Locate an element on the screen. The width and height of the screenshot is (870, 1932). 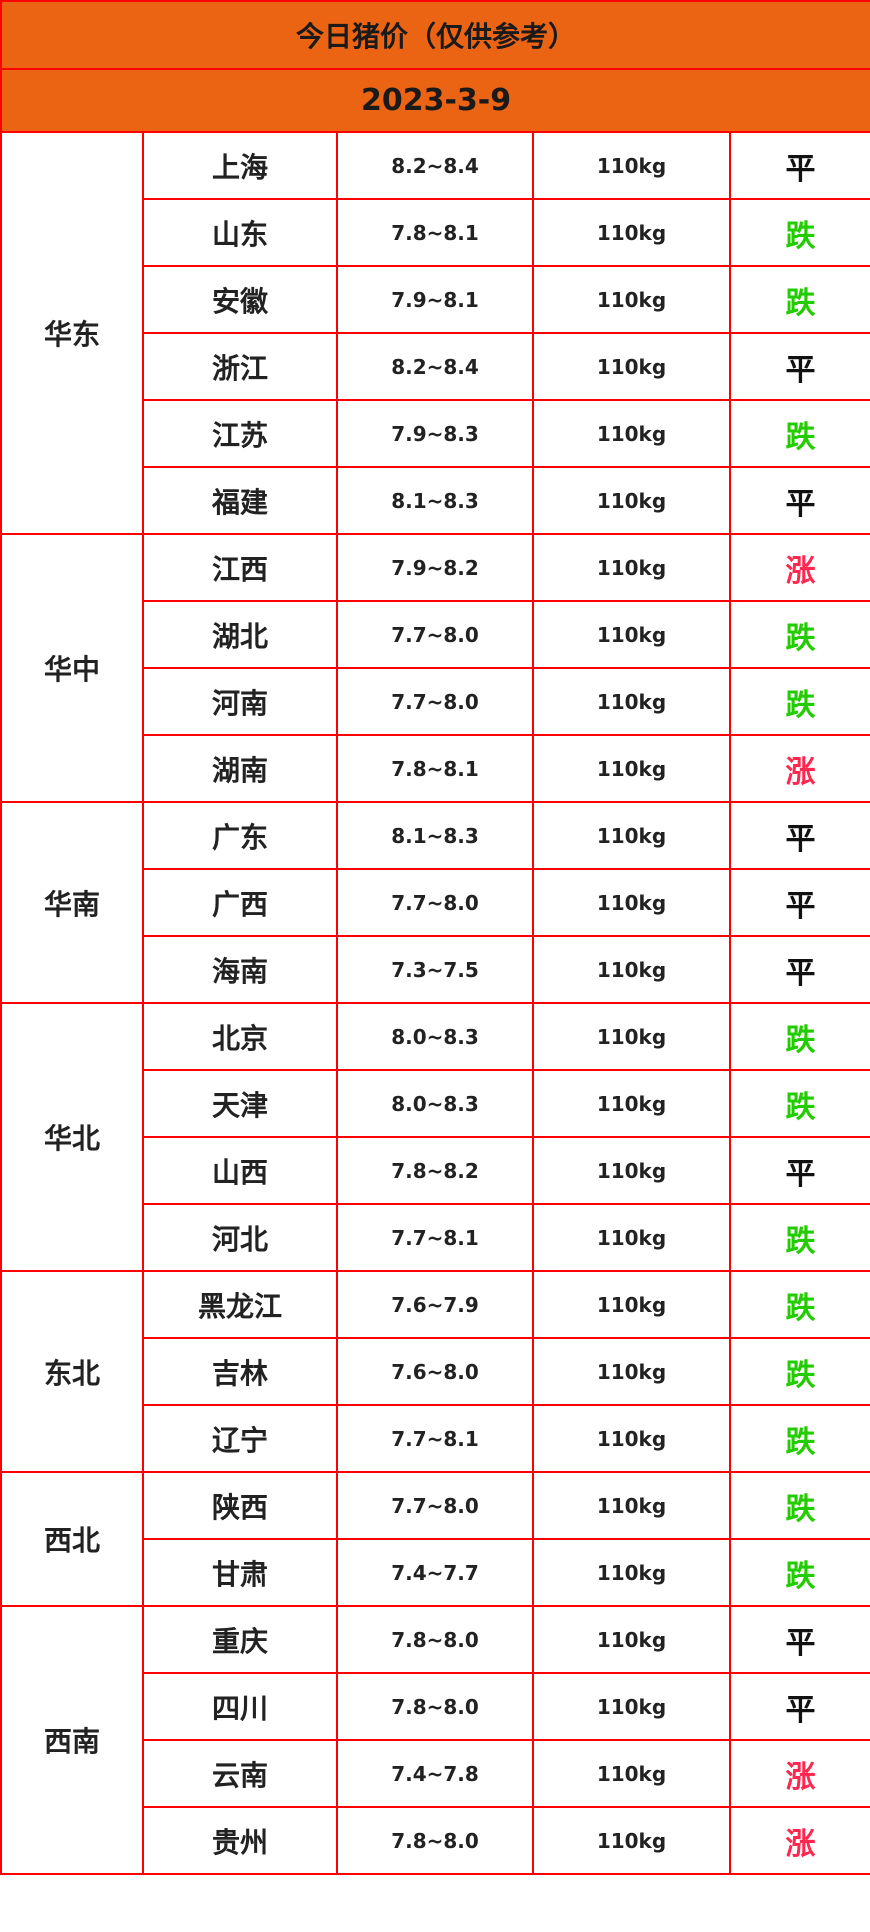
province-cell: 重庆 is located at coordinates (240, 1639).